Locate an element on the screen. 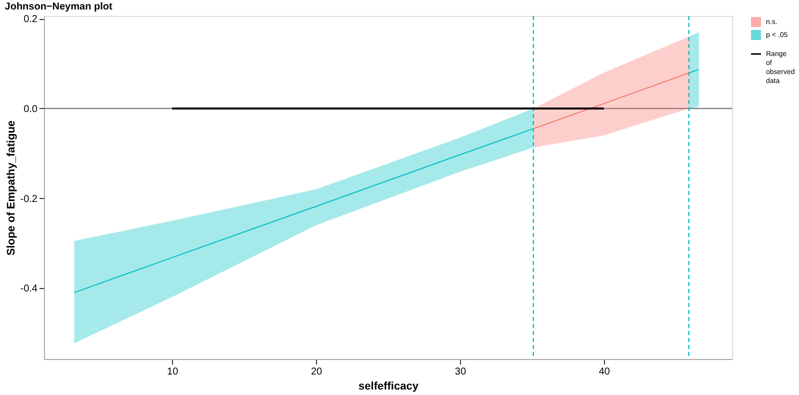  y-tick-label: -0.2 is located at coordinates (29, 199).